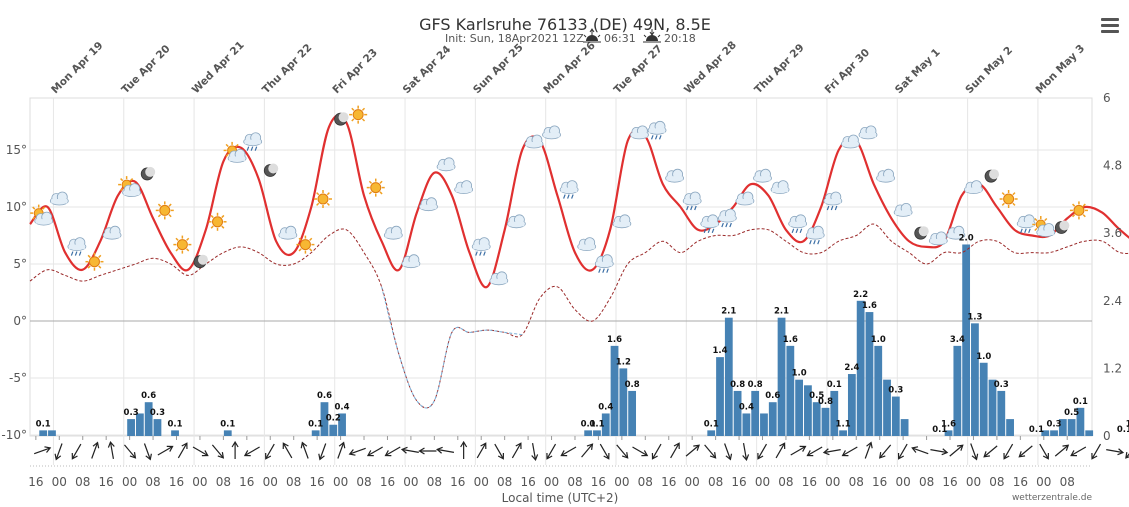  Describe the element at coordinates (570, 36) in the screenshot. I see `chart-subtitle: Init: Sun, 18Apr2021 12Z 06:31 20:18` at that location.